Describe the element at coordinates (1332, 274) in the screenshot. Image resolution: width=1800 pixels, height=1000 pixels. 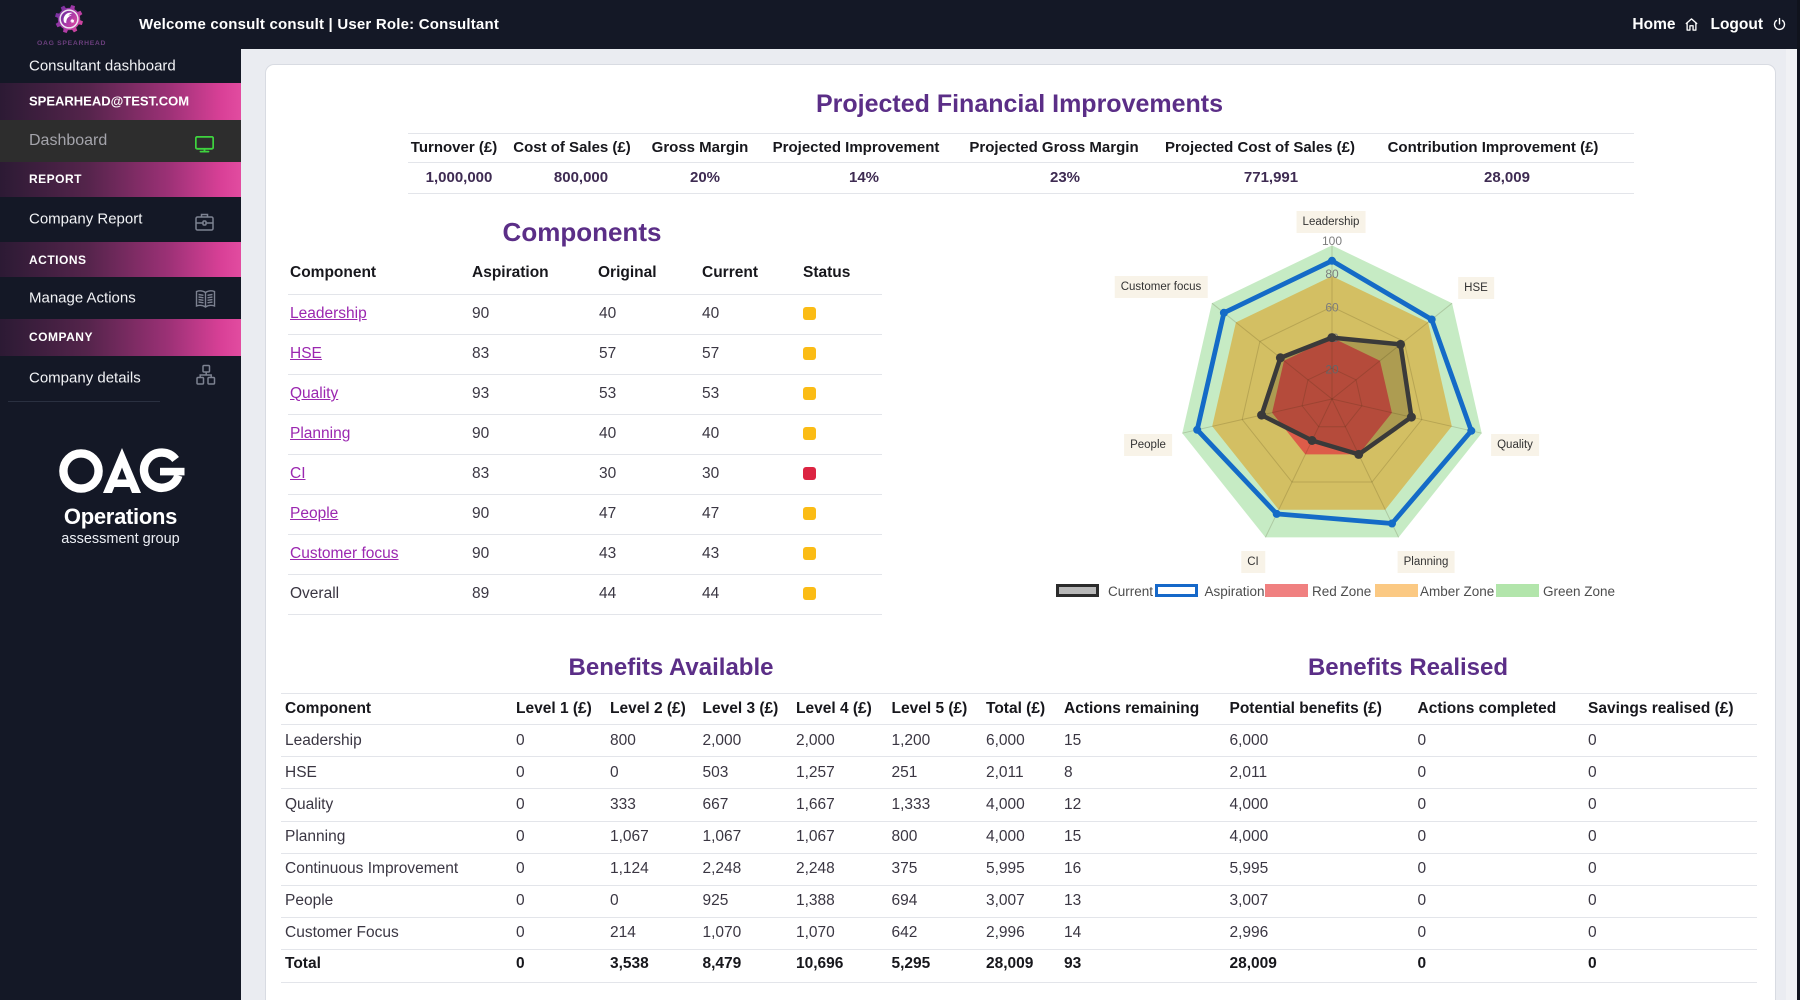
I see `svg-text: 80` at that location.